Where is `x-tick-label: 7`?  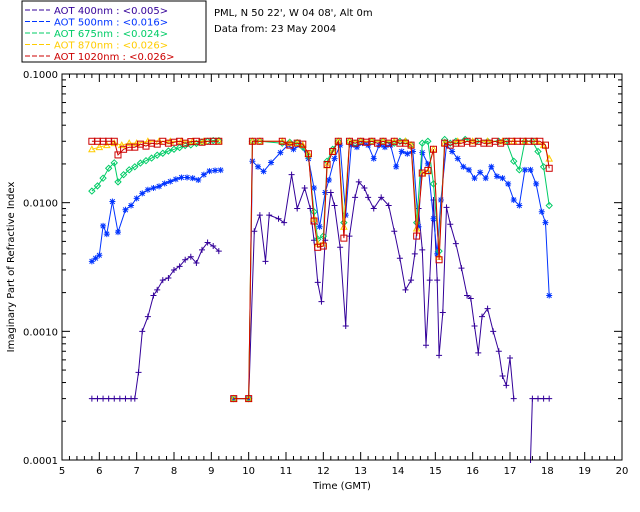
x-tick-label: 7 is located at coordinates (136, 471).